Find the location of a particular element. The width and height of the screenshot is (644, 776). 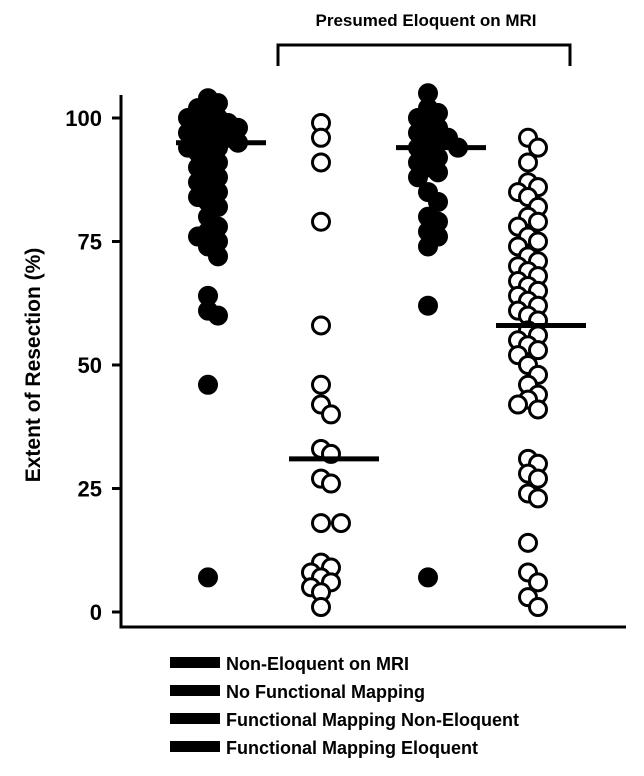

y-ticks: 0 25 50 75 100 is located at coordinates (93, 365).